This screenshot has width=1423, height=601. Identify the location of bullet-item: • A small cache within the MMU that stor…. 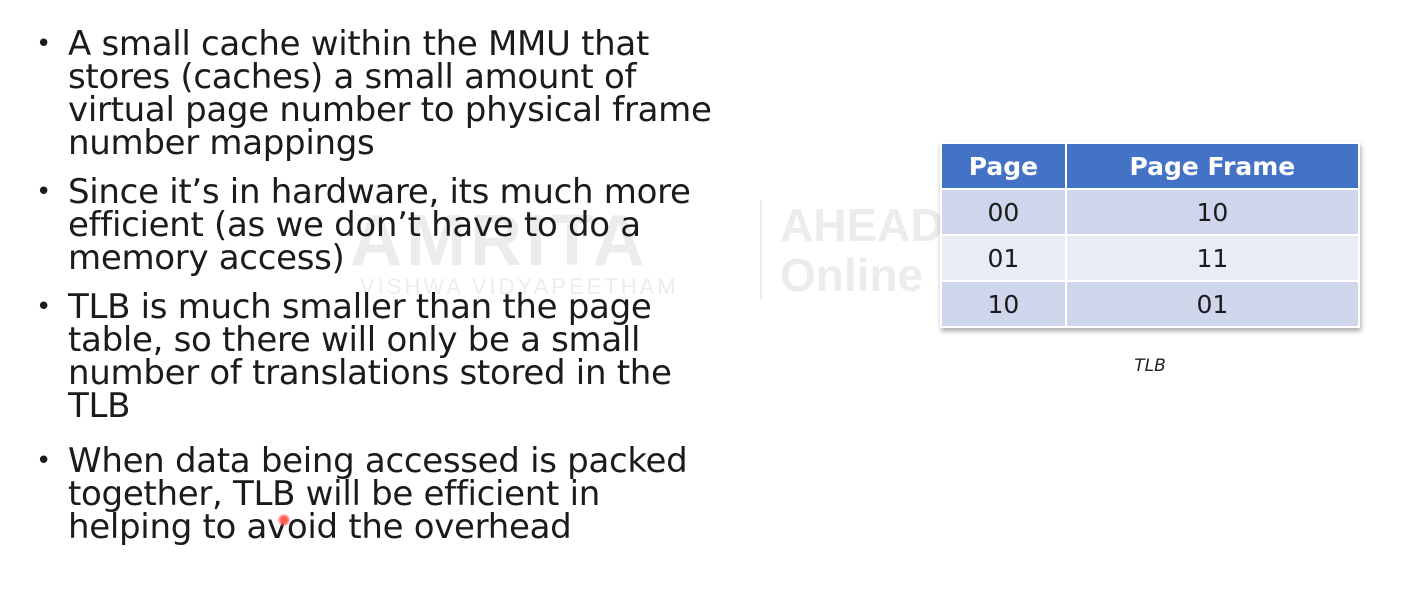
(376, 93).